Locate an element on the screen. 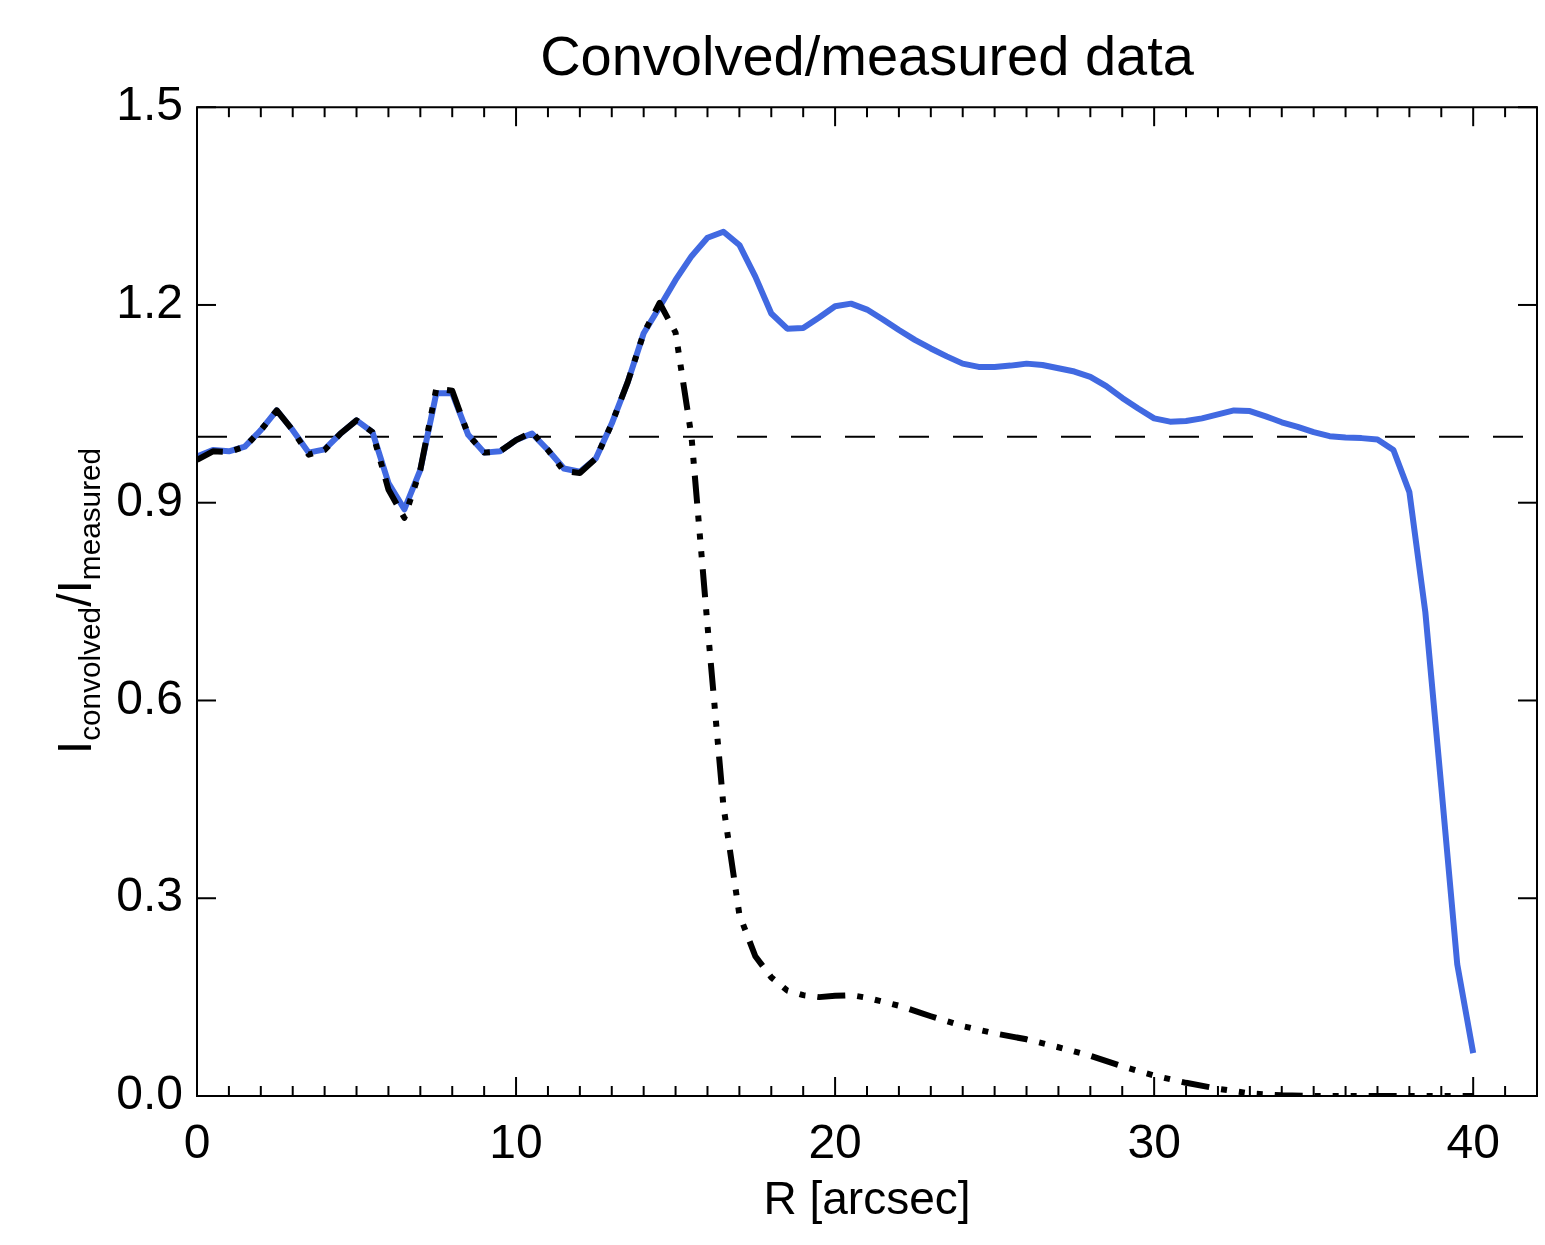 This screenshot has width=1545, height=1245. x-tick-label: 10 is located at coordinates (516, 1142).